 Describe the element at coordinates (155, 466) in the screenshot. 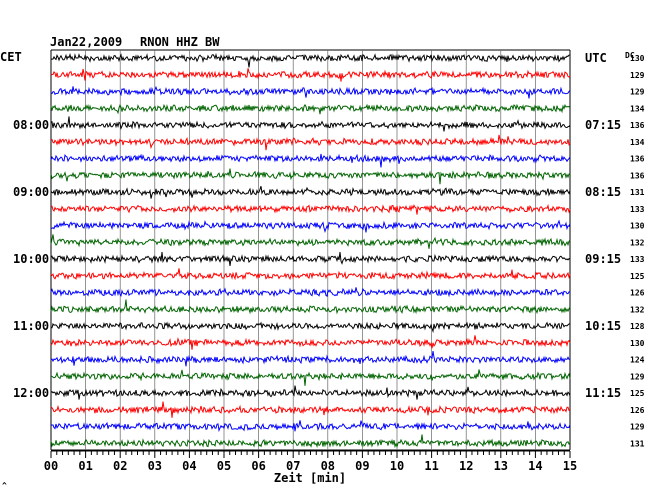

I see `x-tick-label: 03` at that location.